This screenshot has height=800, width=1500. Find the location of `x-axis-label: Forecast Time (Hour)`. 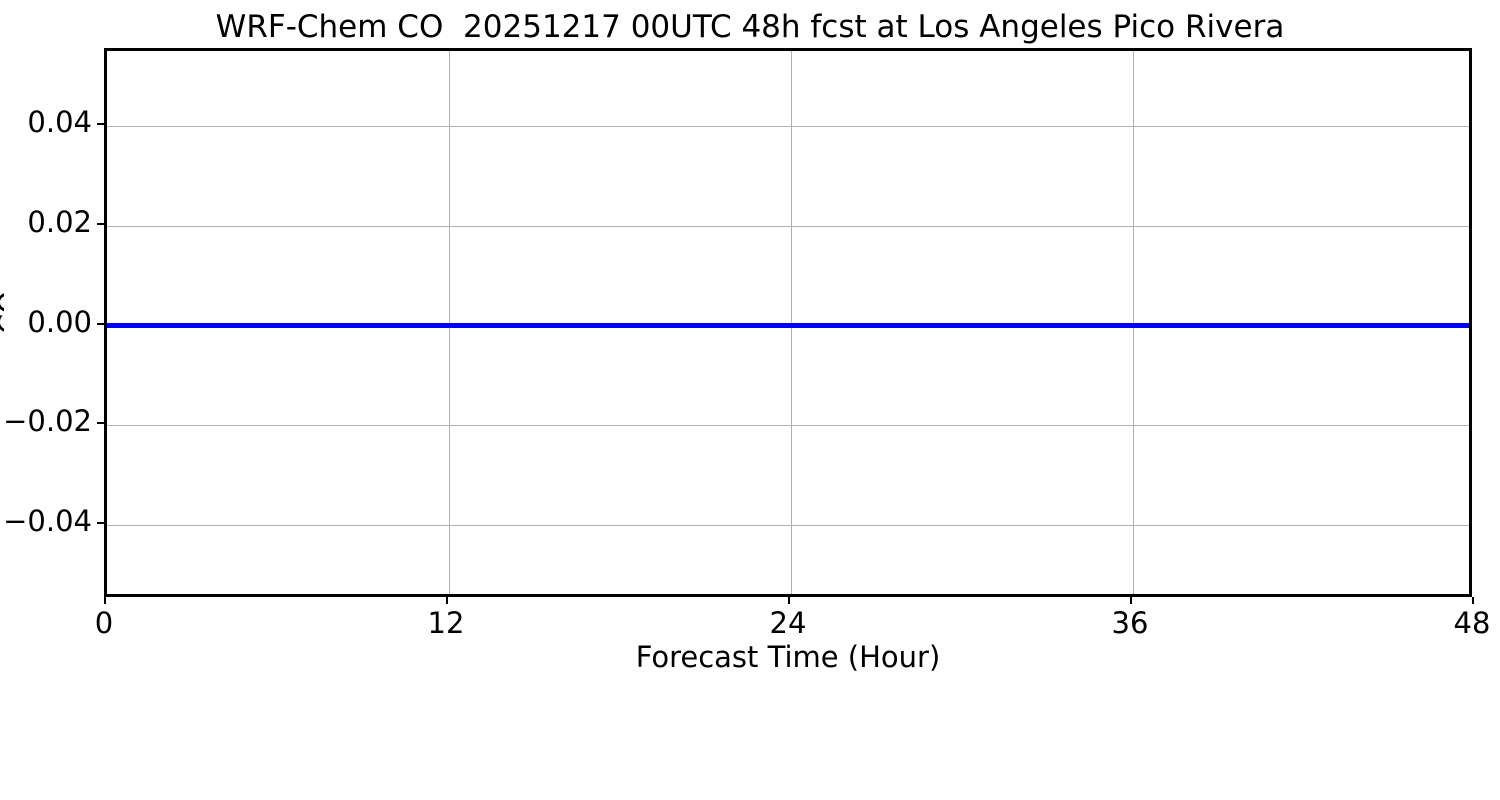

x-axis-label: Forecast Time (Hour) is located at coordinates (788, 657).